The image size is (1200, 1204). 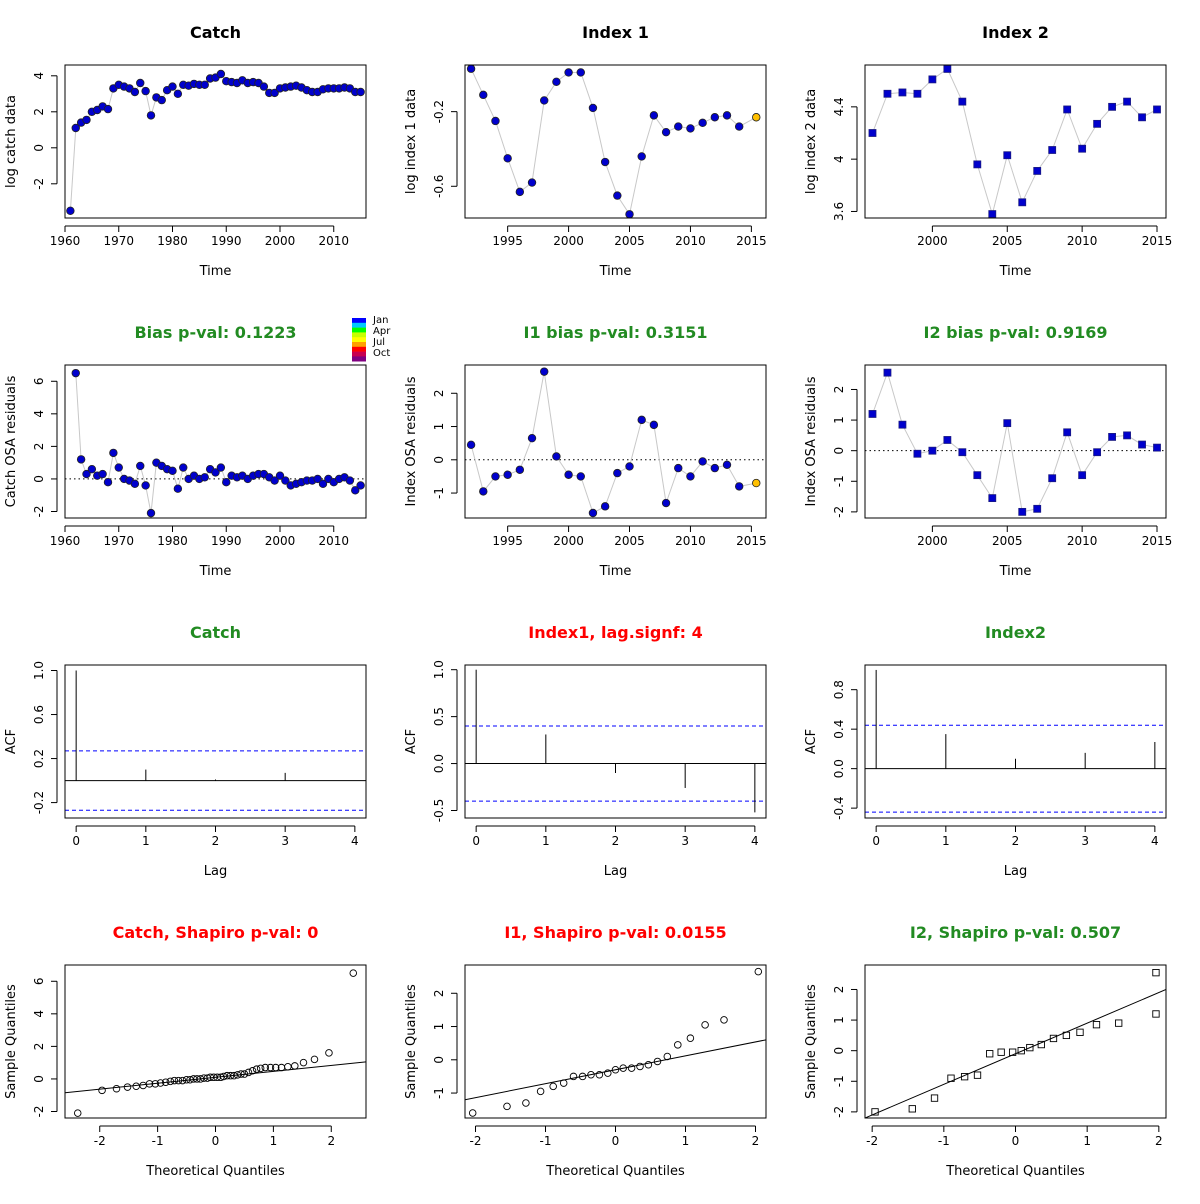 I want to click on x-tick-label: 1960, so click(x=65, y=241).